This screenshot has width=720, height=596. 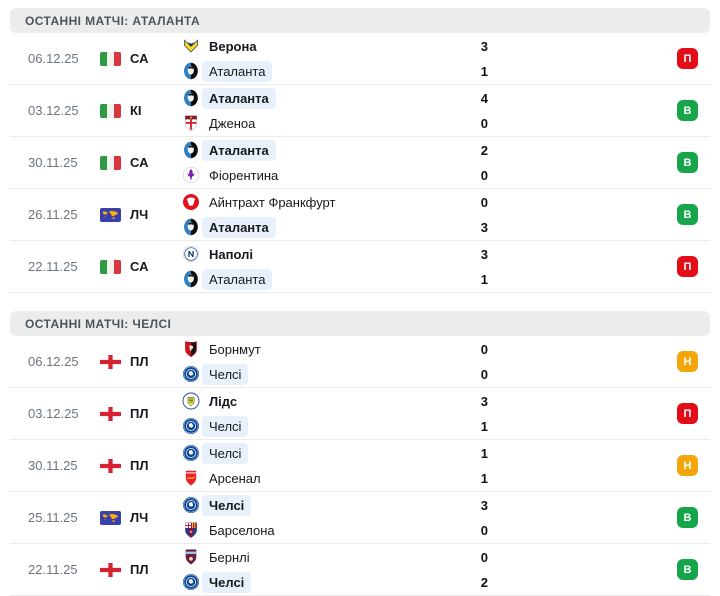 I want to click on team-row-away: Дженоа 0, so click(x=335, y=123).